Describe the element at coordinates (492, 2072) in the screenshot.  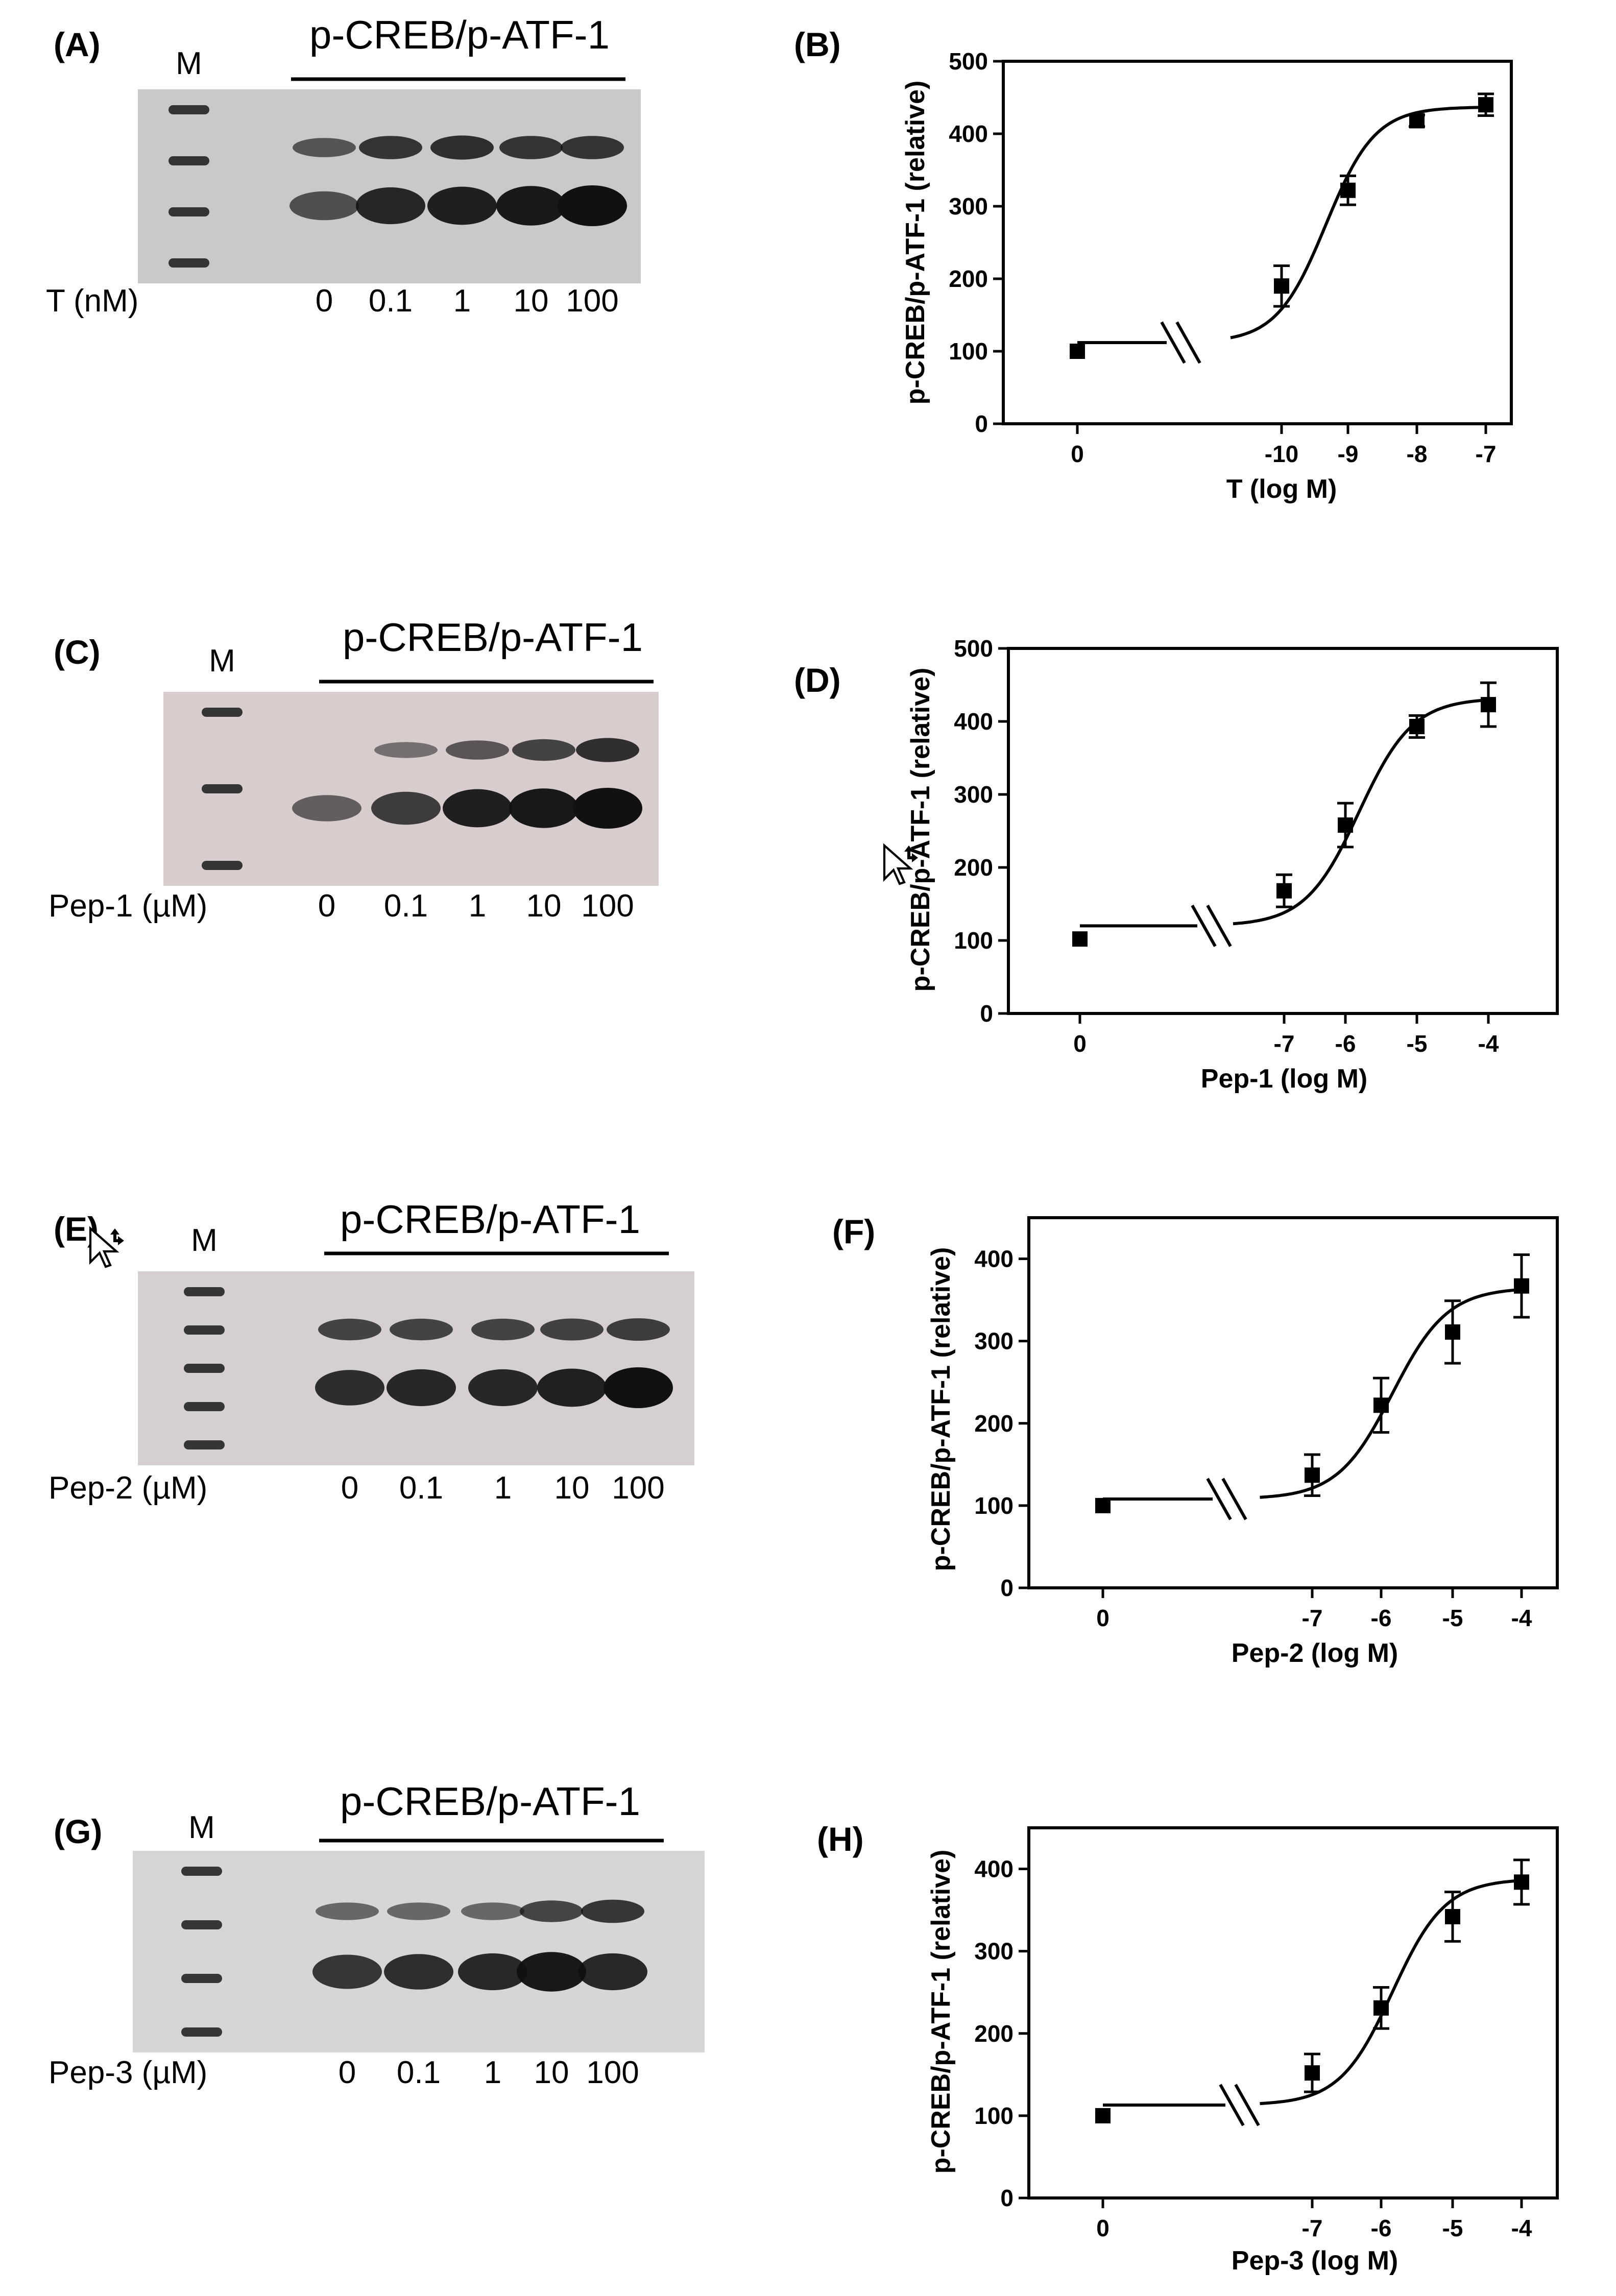
I see `lane-label: 1` at that location.